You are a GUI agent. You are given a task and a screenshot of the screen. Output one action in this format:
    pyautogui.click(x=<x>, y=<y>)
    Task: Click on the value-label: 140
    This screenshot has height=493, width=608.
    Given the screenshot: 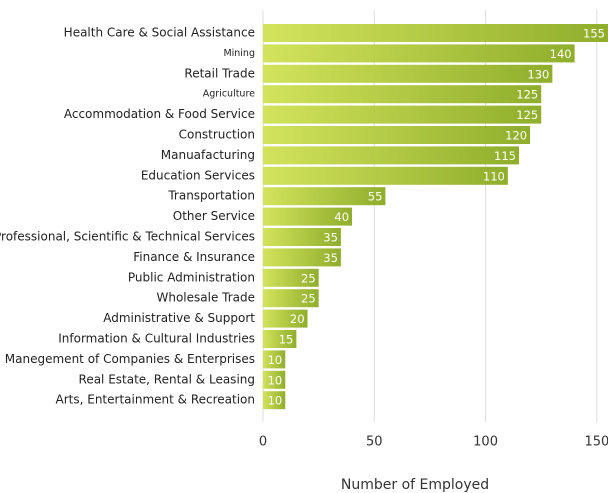 What is the action you would take?
    pyautogui.click(x=561, y=54)
    